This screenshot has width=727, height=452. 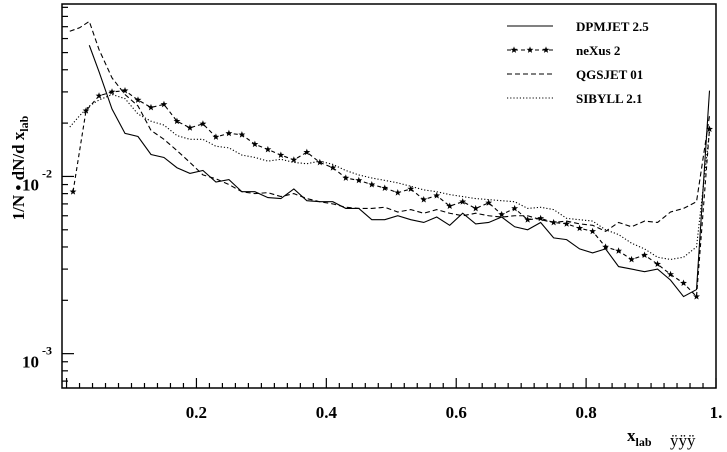 I want to click on y-tick-exponent: -2, so click(x=47, y=173).